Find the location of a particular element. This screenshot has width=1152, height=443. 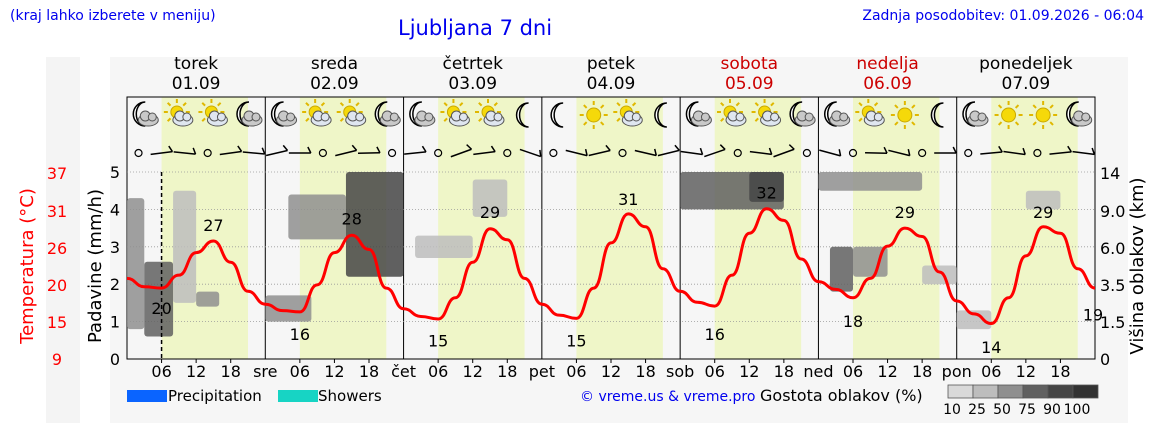

copyright-link: © vreme.us & vreme.pro is located at coordinates (668, 397).